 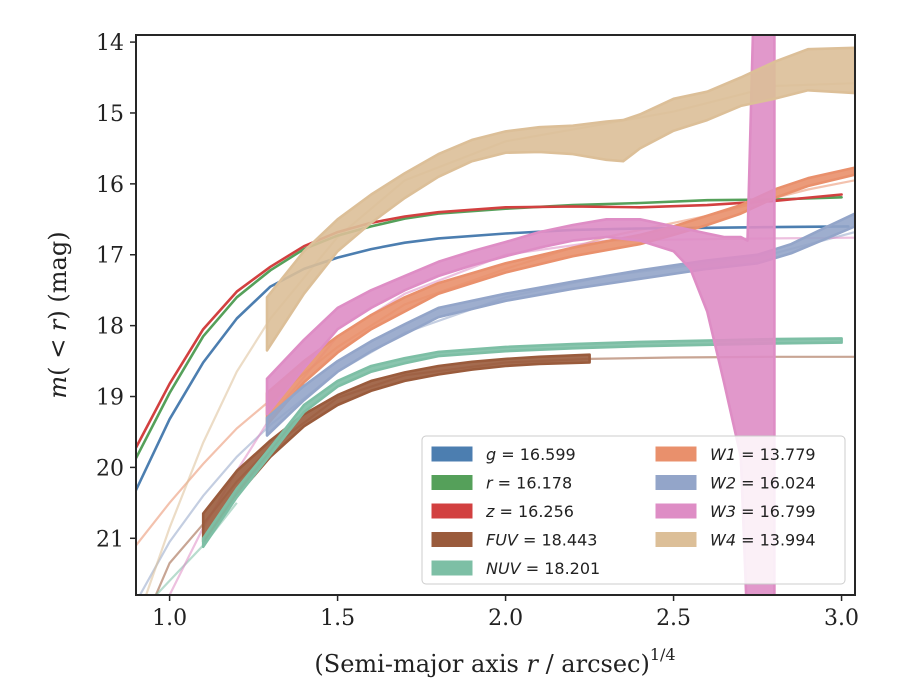 I want to click on legend-box, so click(x=633, y=510).